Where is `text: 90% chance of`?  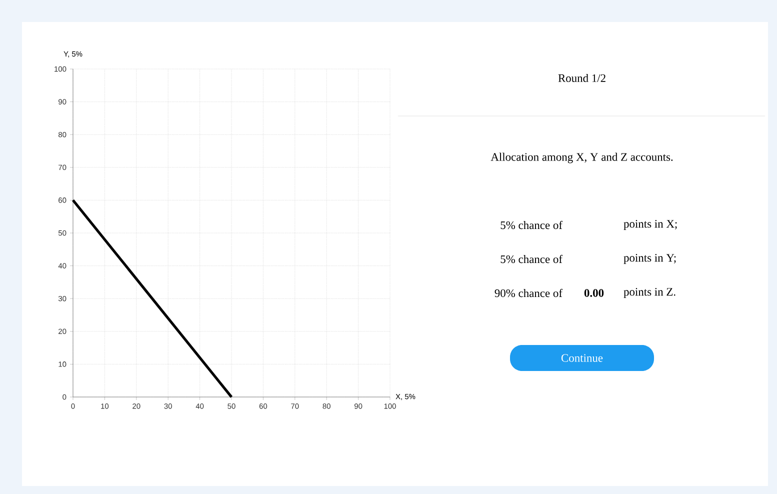 text: 90% chance of is located at coordinates (528, 293).